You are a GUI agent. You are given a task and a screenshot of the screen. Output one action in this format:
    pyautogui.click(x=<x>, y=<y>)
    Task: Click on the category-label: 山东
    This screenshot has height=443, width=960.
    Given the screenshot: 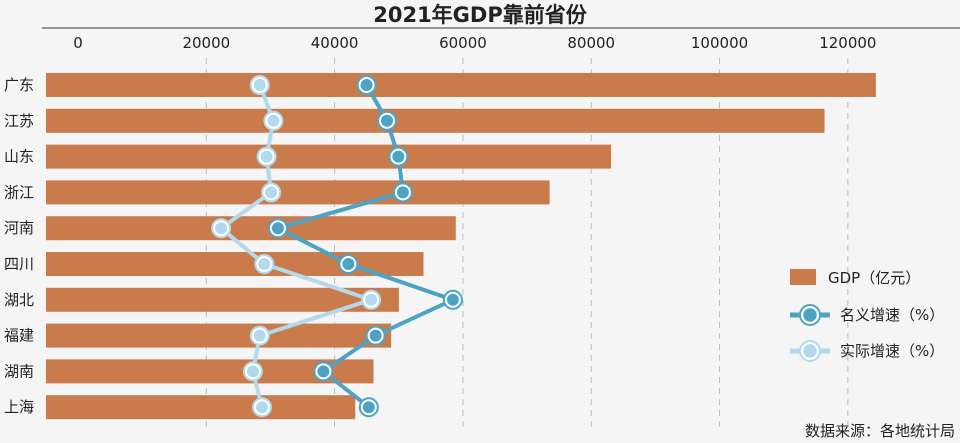 What is the action you would take?
    pyautogui.click(x=19, y=157)
    